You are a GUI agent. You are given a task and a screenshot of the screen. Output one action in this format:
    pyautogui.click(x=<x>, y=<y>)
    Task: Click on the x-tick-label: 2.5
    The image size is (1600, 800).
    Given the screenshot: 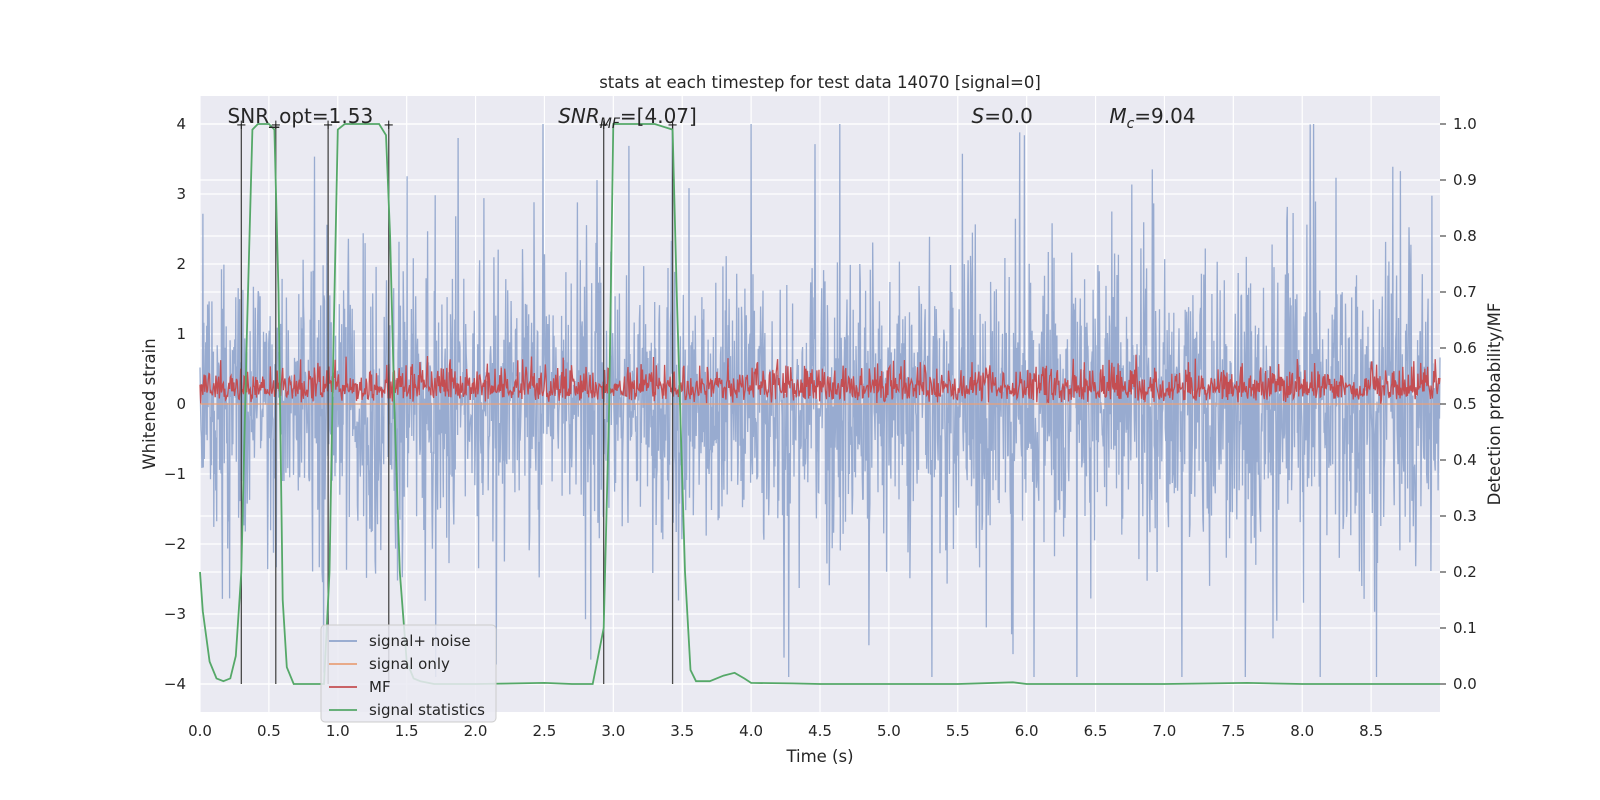 What is the action you would take?
    pyautogui.click(x=545, y=731)
    